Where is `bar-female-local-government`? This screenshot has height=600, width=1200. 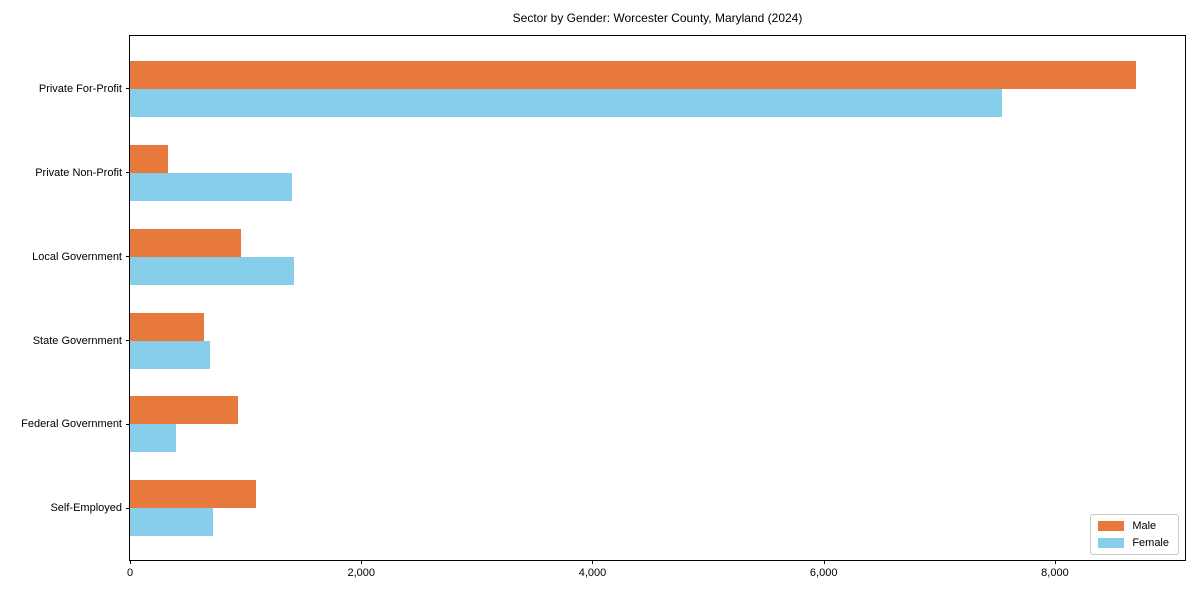 bar-female-local-government is located at coordinates (212, 270).